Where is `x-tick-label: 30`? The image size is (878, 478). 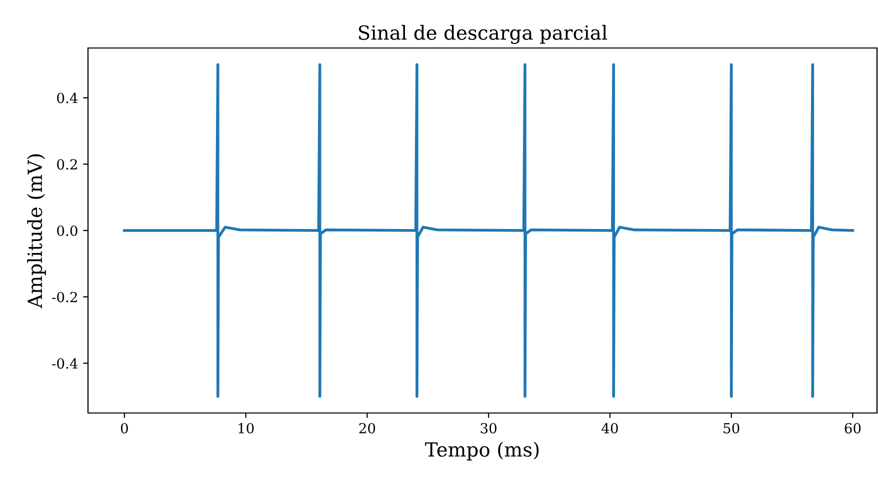 x-tick-label: 30 is located at coordinates (488, 428).